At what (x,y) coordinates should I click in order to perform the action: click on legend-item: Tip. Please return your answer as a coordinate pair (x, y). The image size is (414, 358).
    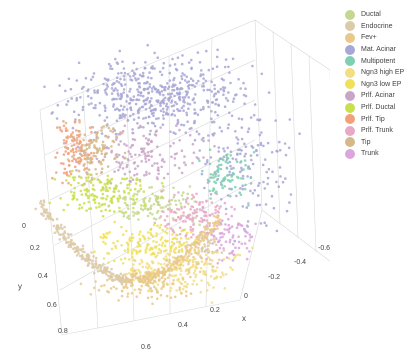
    Looking at the image, I should click on (374, 143).